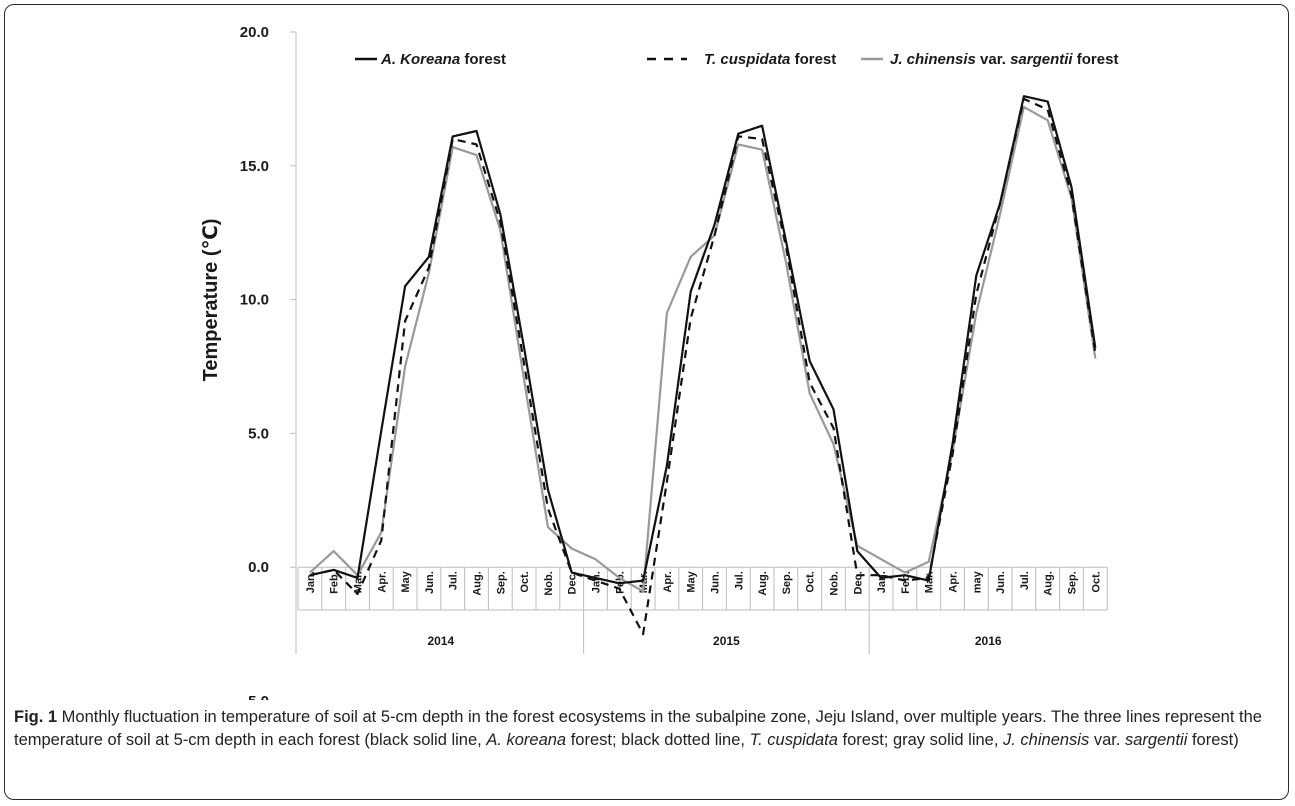 The image size is (1295, 806). I want to click on legend-label-2: J. chinensis var. sargentii forest, so click(1004, 59).